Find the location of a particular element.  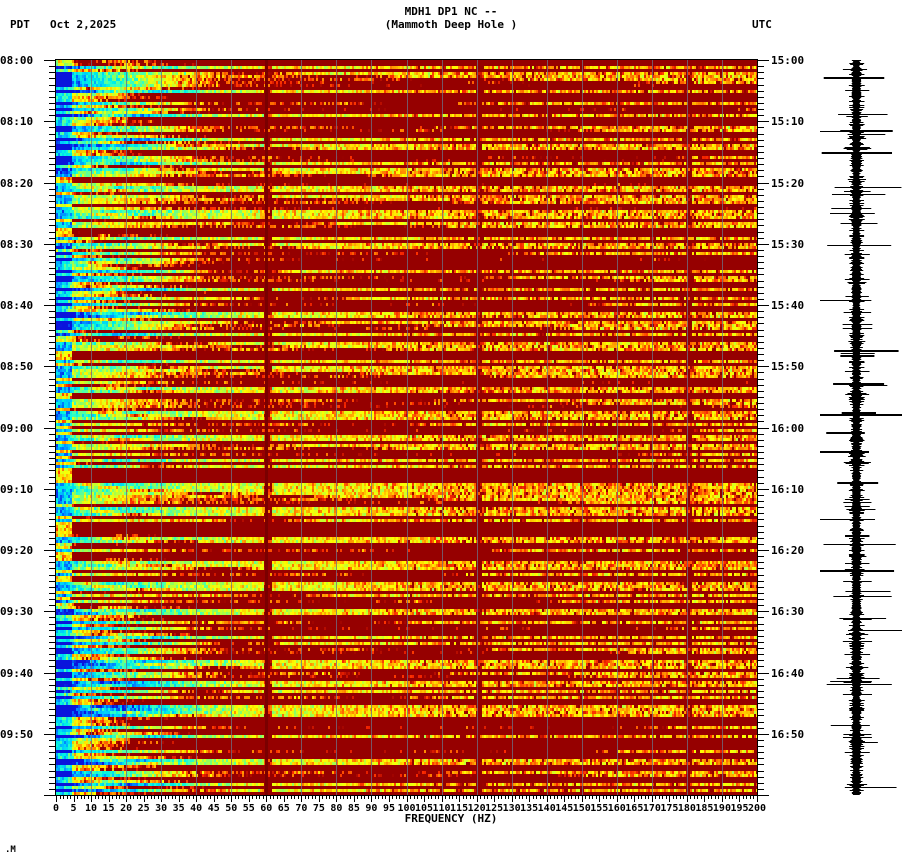

time-label-local: 09:40 is located at coordinates (17, 673).